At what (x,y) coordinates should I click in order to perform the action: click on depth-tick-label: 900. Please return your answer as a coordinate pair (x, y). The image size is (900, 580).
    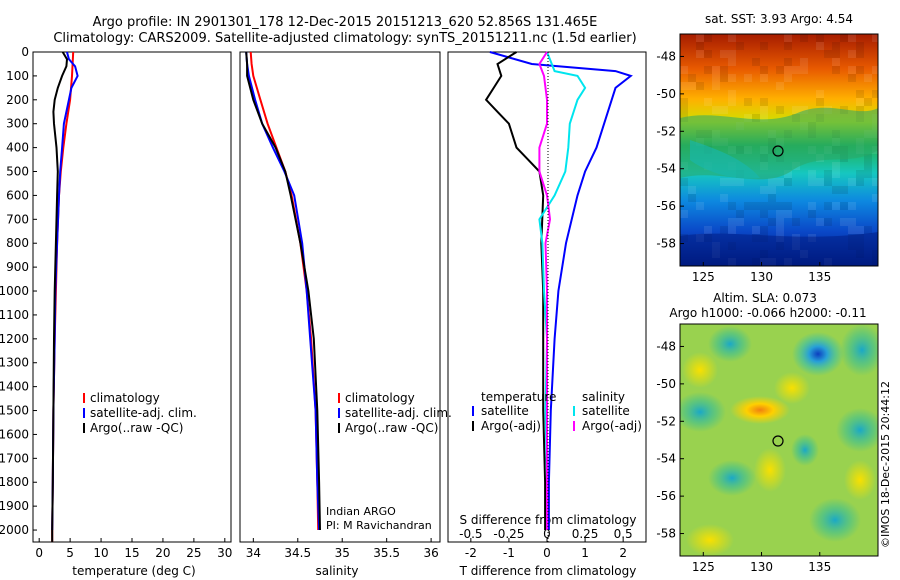
    Looking at the image, I should click on (17, 267).